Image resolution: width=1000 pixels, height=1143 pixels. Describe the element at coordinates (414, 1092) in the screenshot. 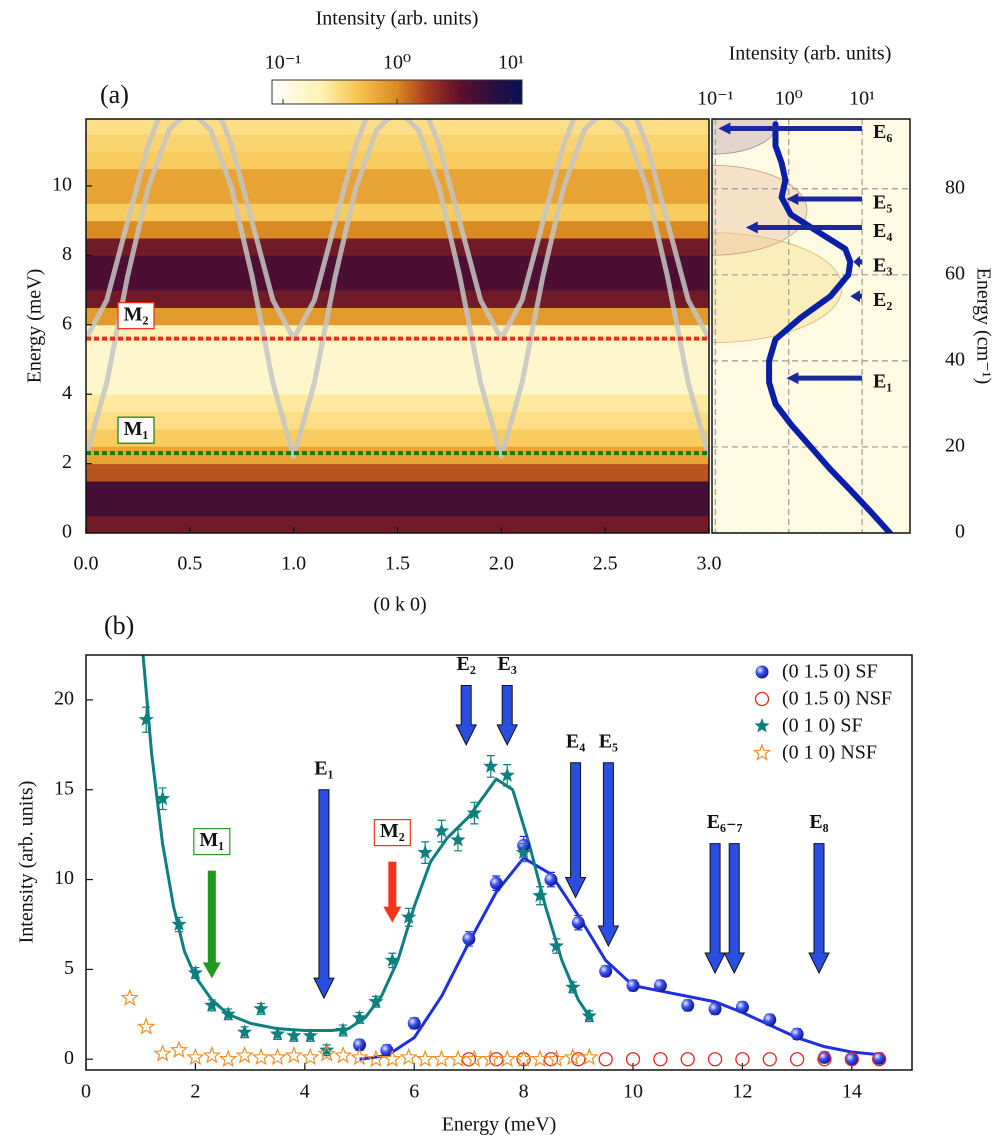

I see `x-tick-label: 6` at that location.